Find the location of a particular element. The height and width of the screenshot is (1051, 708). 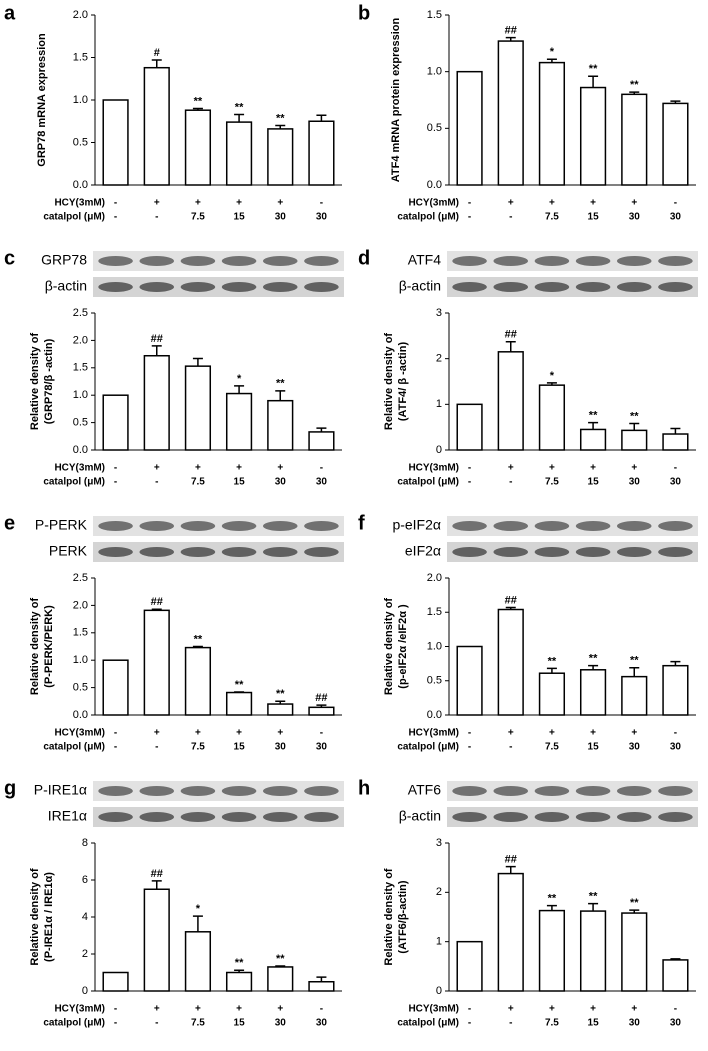

y-tick-label: 0.0 is located at coordinates (80, 715).